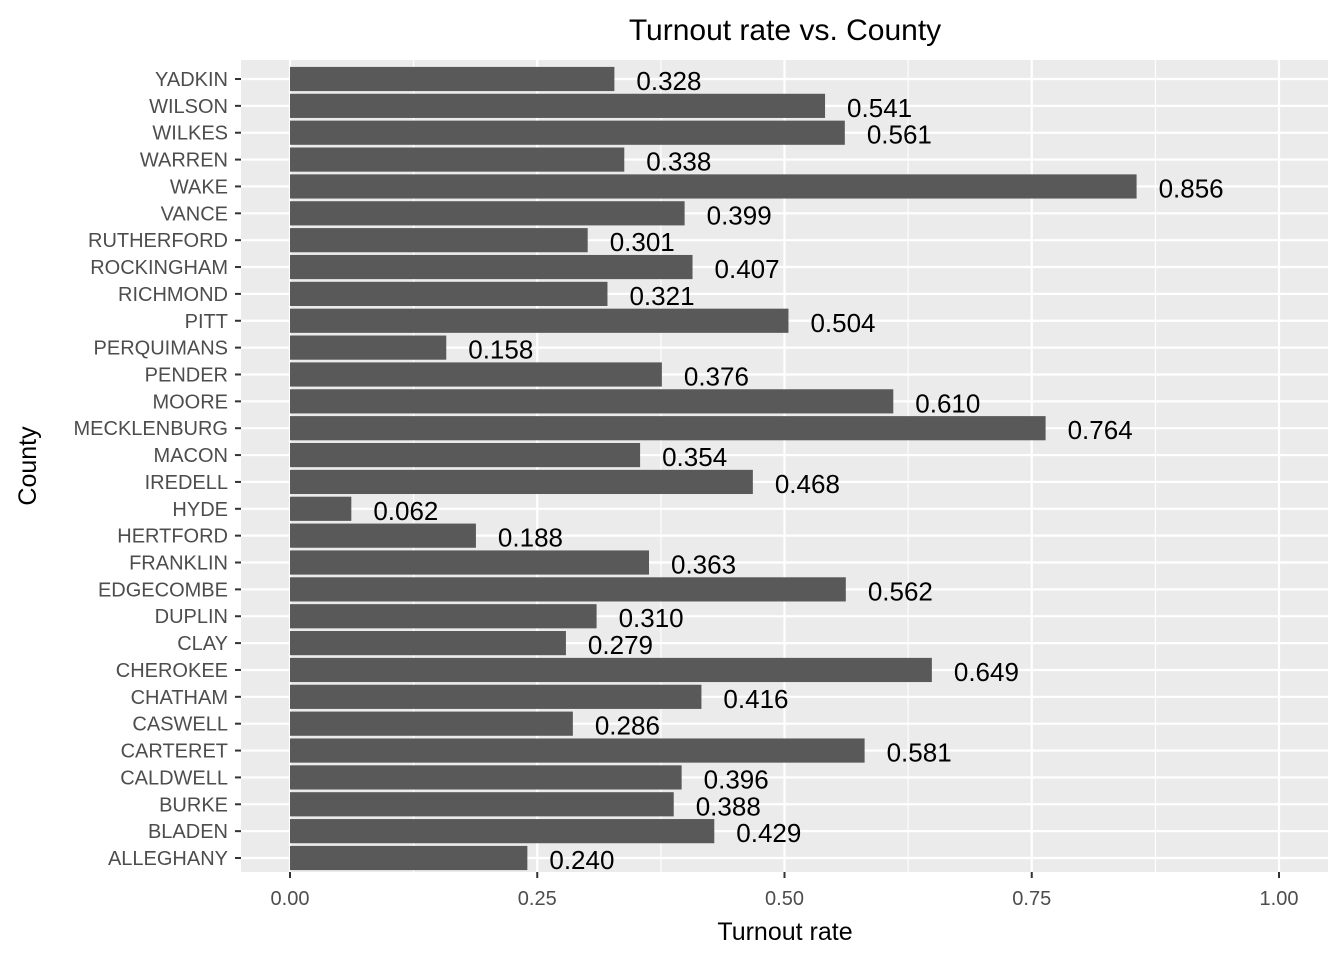 The image size is (1344, 960). Describe the element at coordinates (627, 726) in the screenshot. I see `data-label-caswell: 0.286` at that location.